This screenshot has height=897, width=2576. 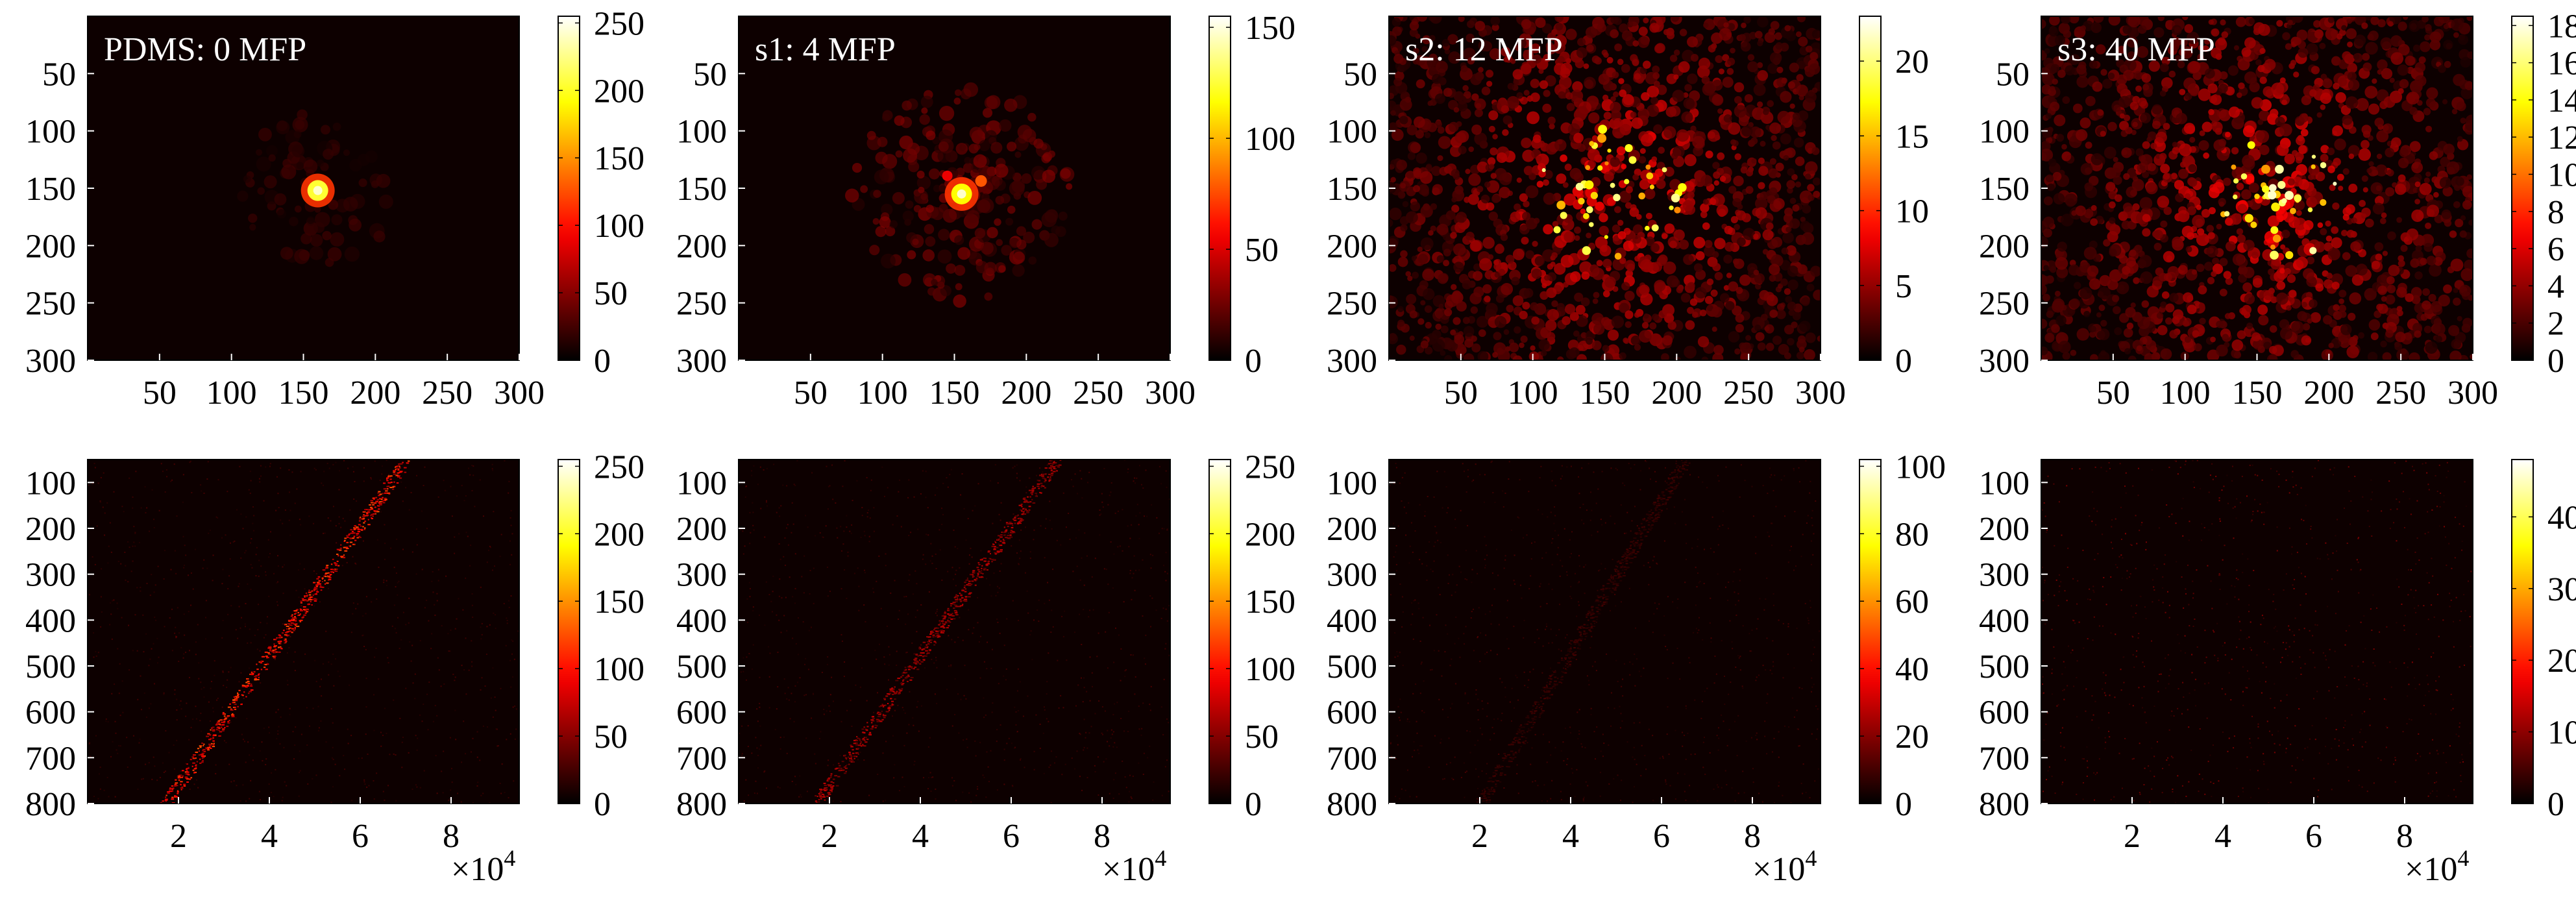 I want to click on colorbar-tick-label: 50, so click(x=1262, y=250).